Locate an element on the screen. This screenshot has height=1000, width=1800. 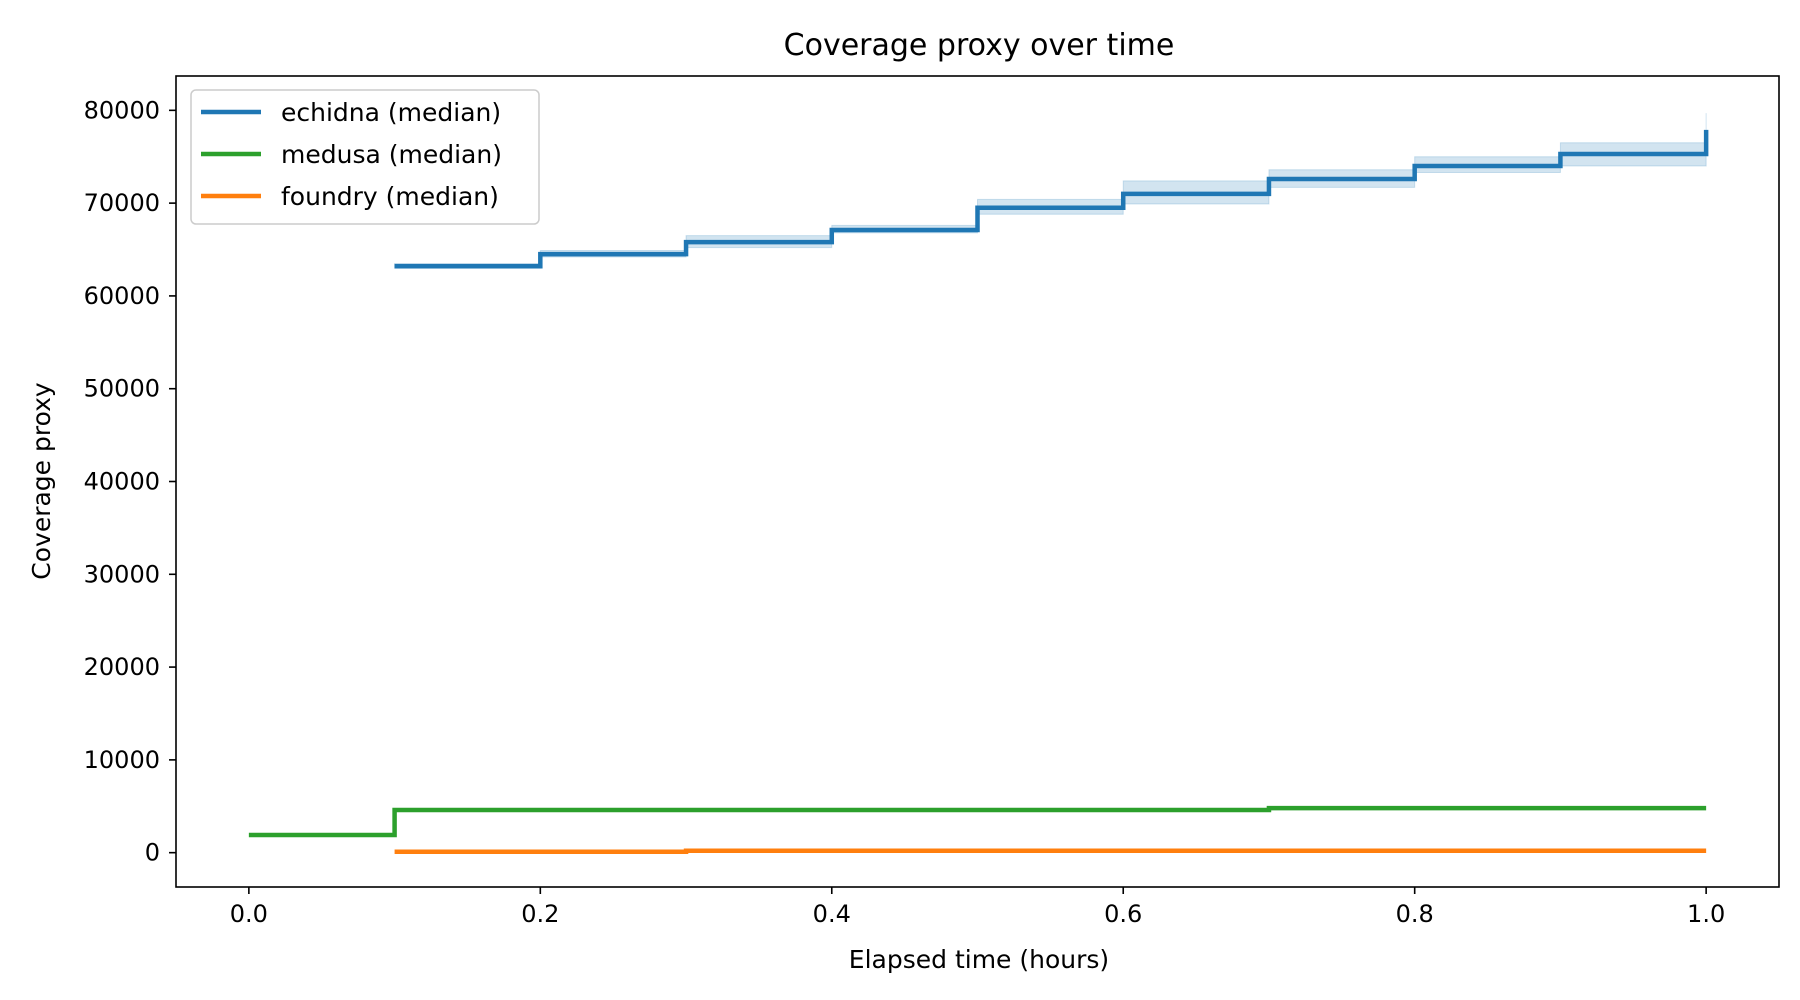
confidence-bands is located at coordinates (1050, 191).